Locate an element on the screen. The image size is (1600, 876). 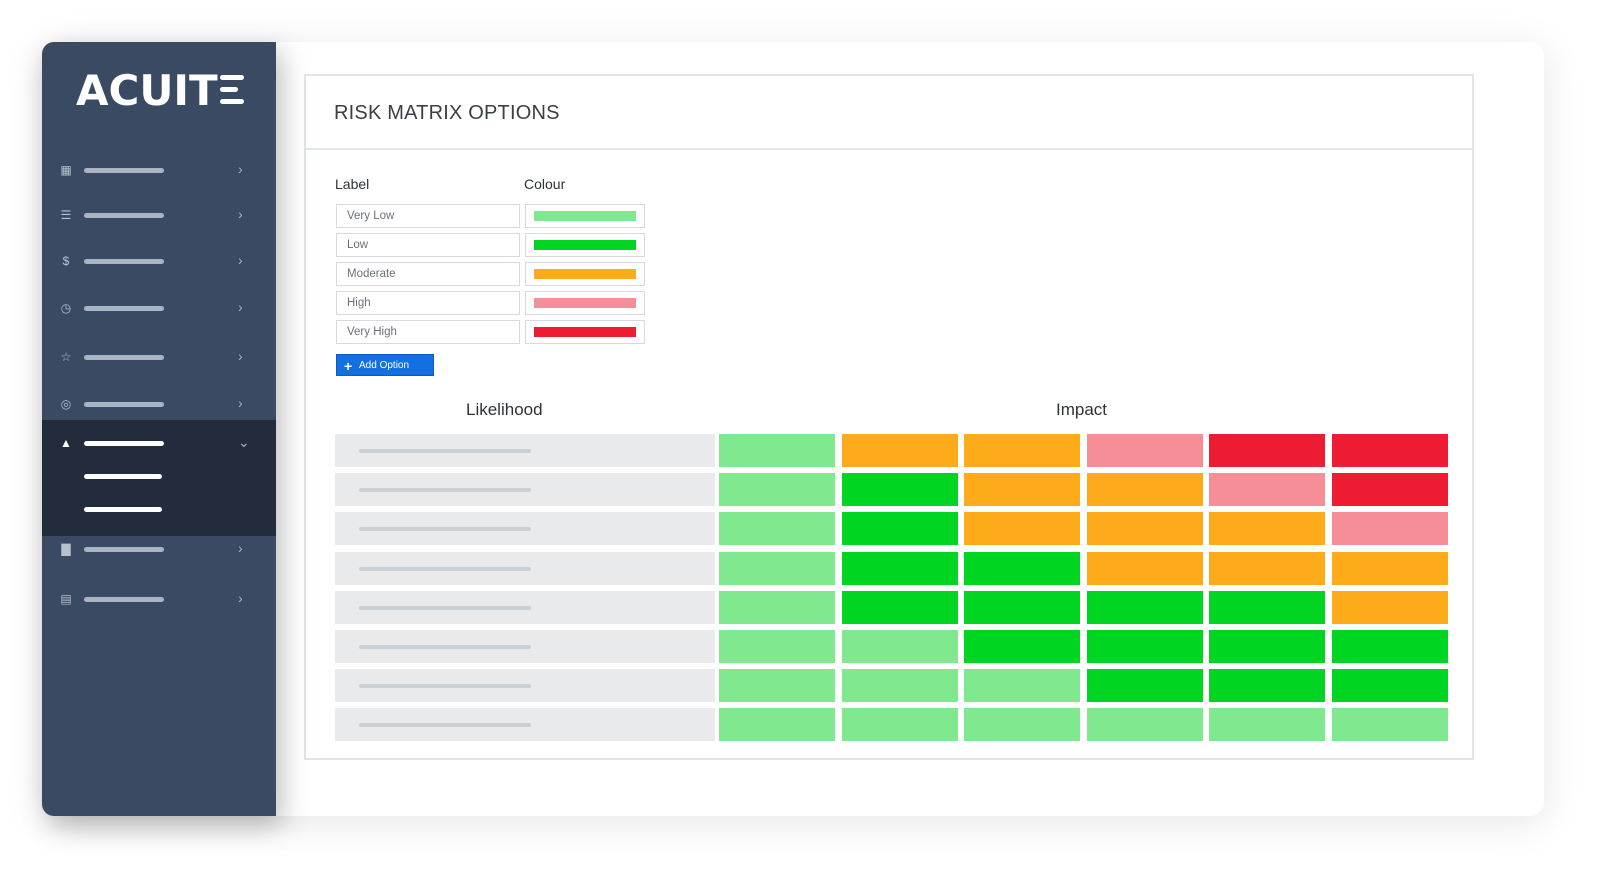
add-option-button: + Add Option is located at coordinates (385, 365).